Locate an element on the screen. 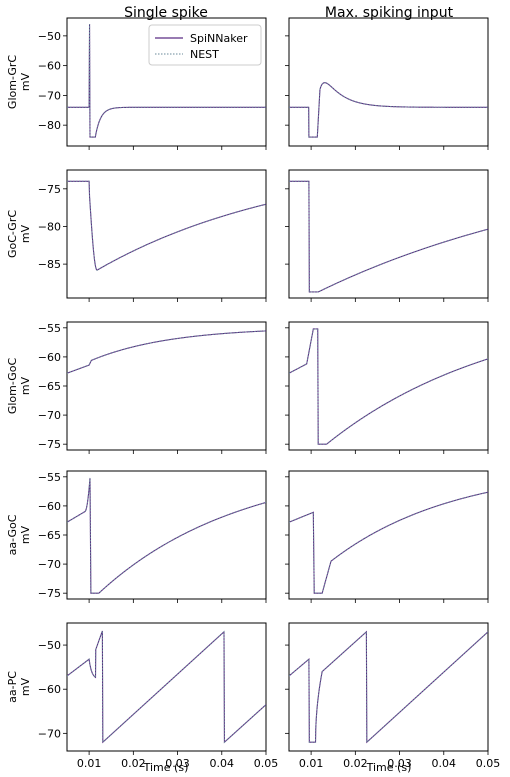 This screenshot has width=510, height=777. panel-r4-c1-ytick-label: −55 is located at coordinates (49, 477).